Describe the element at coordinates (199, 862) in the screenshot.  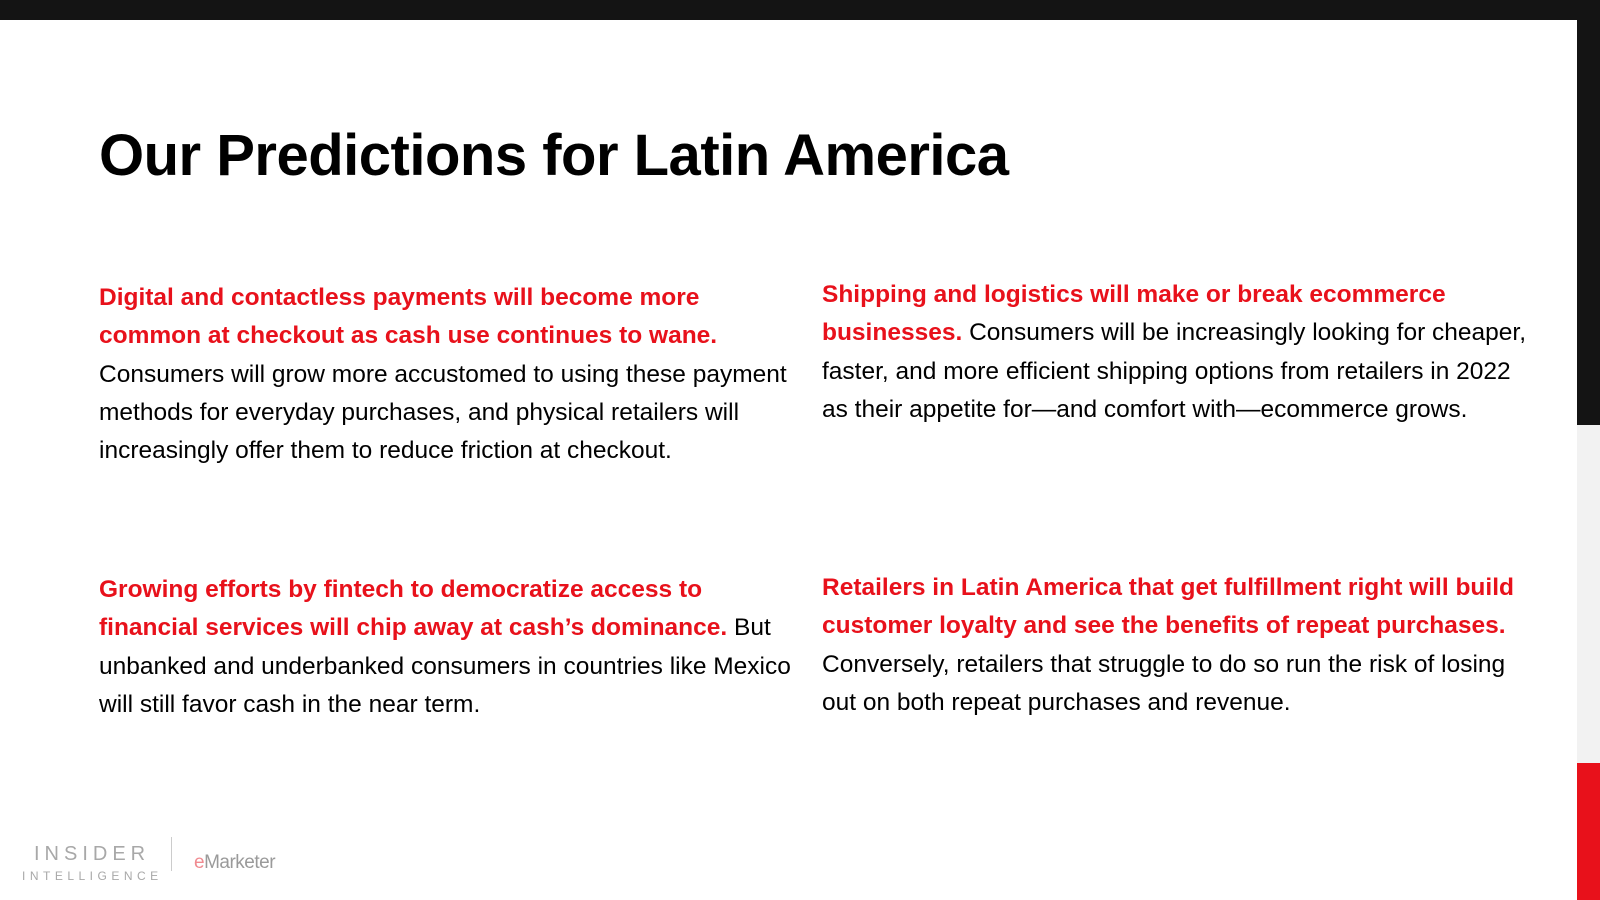
I see `emarketer-e: e` at that location.